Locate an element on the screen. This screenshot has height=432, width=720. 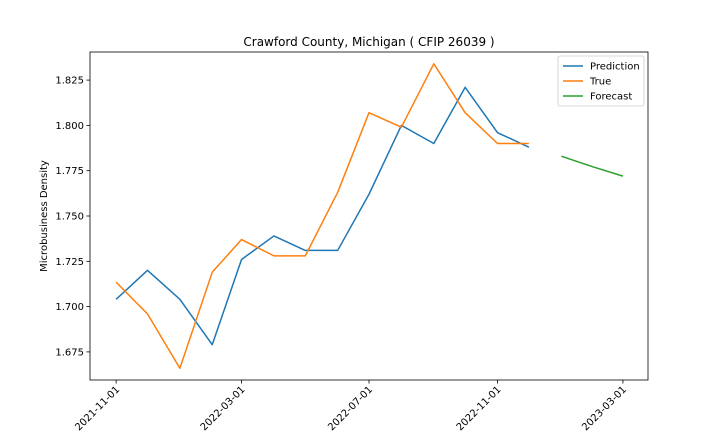
y-tick-label: 1.700 is located at coordinates (69, 307).